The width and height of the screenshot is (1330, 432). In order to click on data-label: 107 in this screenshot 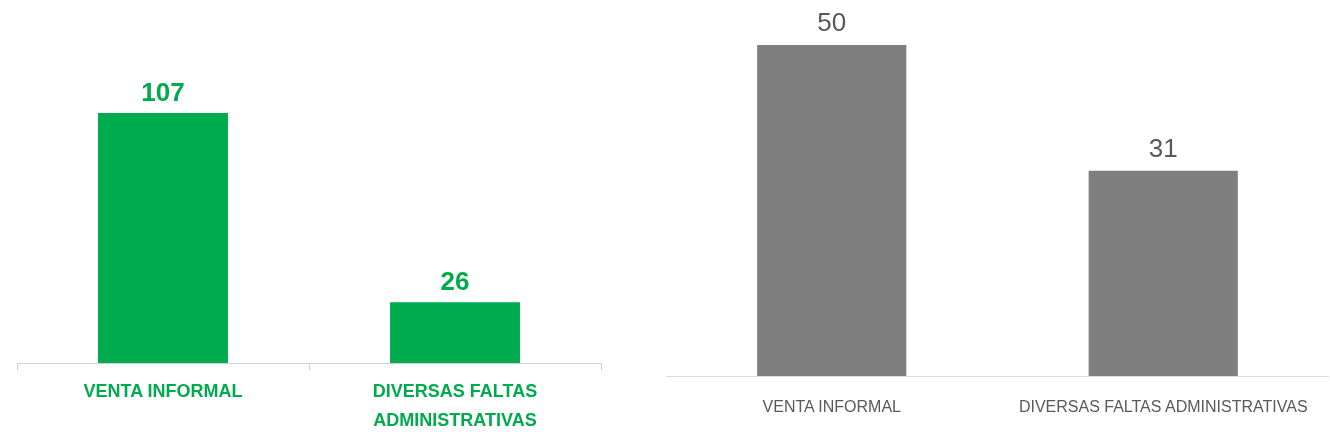, I will do `click(163, 92)`.